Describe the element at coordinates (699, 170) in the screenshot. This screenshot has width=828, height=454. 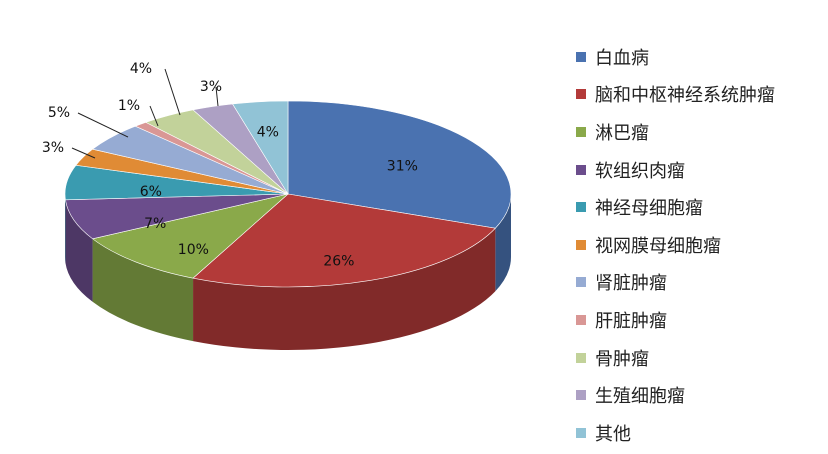
I see `legend-item: 软组织肉瘤` at that location.